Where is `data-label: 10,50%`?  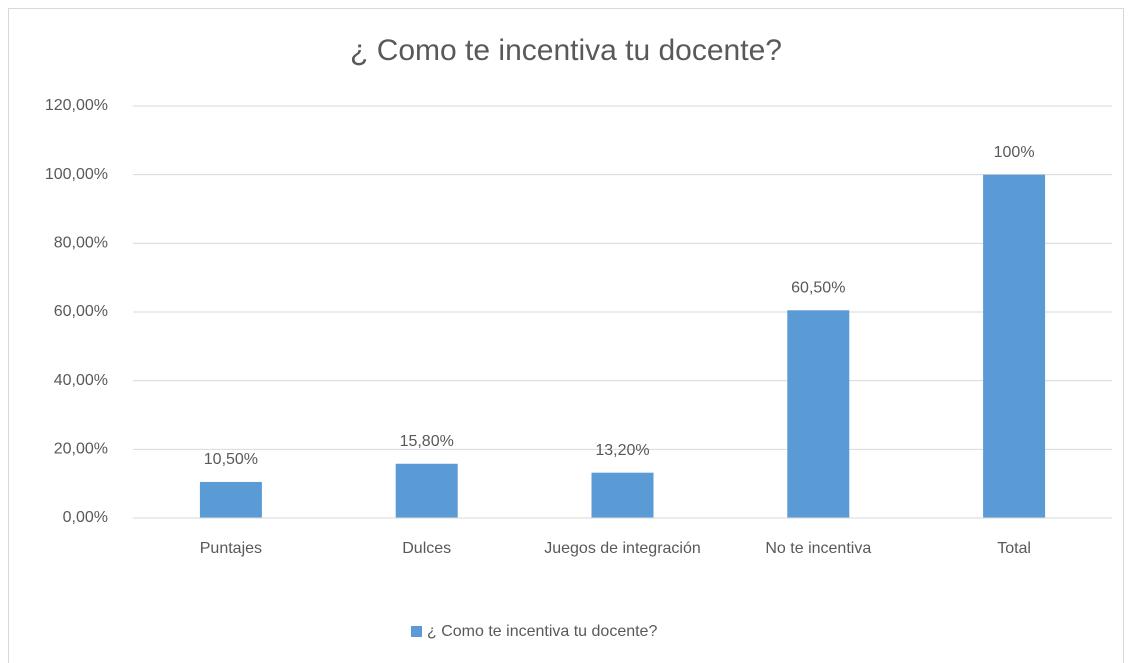 data-label: 10,50% is located at coordinates (231, 459).